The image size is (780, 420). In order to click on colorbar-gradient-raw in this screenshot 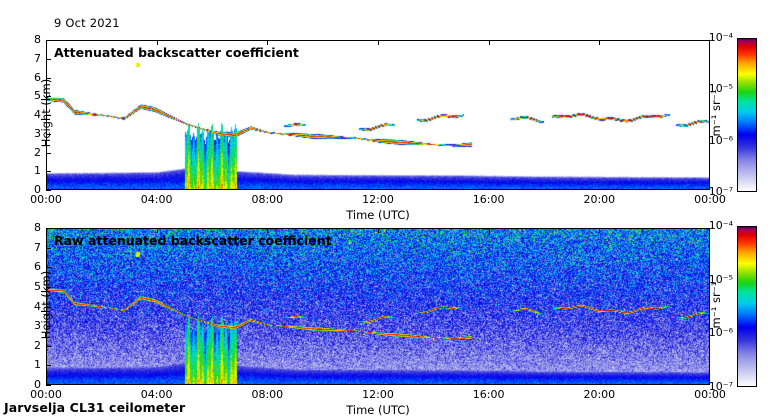, I will do `click(747, 306)`.